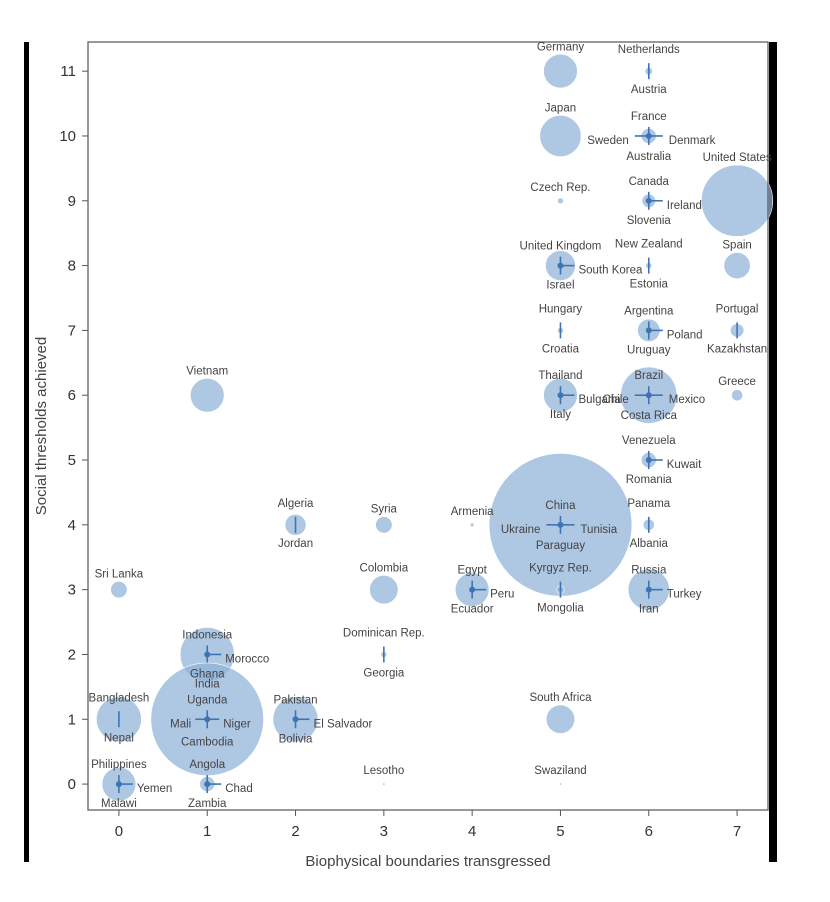 The width and height of the screenshot is (830, 902). What do you see at coordinates (598, 530) in the screenshot?
I see `country-label-tunisia: Tunisia` at bounding box center [598, 530].